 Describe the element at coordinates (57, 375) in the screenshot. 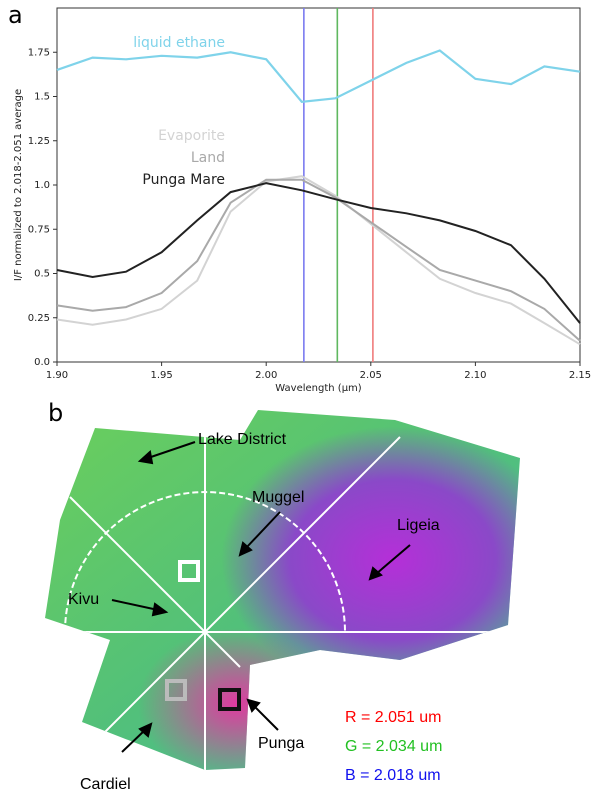

I see `x-tick-label: 1.90` at that location.